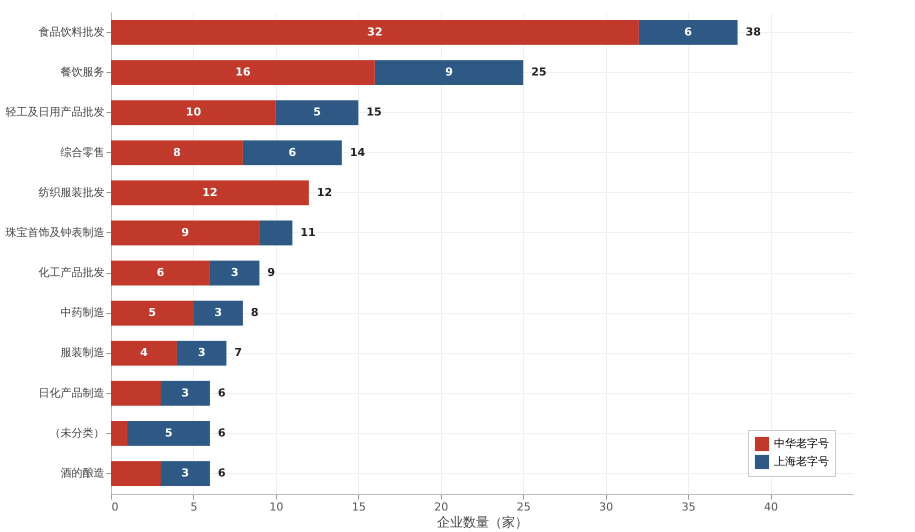 This screenshot has width=915, height=532. Describe the element at coordinates (771, 507) in the screenshot. I see `x-tick-label: 40` at that location.